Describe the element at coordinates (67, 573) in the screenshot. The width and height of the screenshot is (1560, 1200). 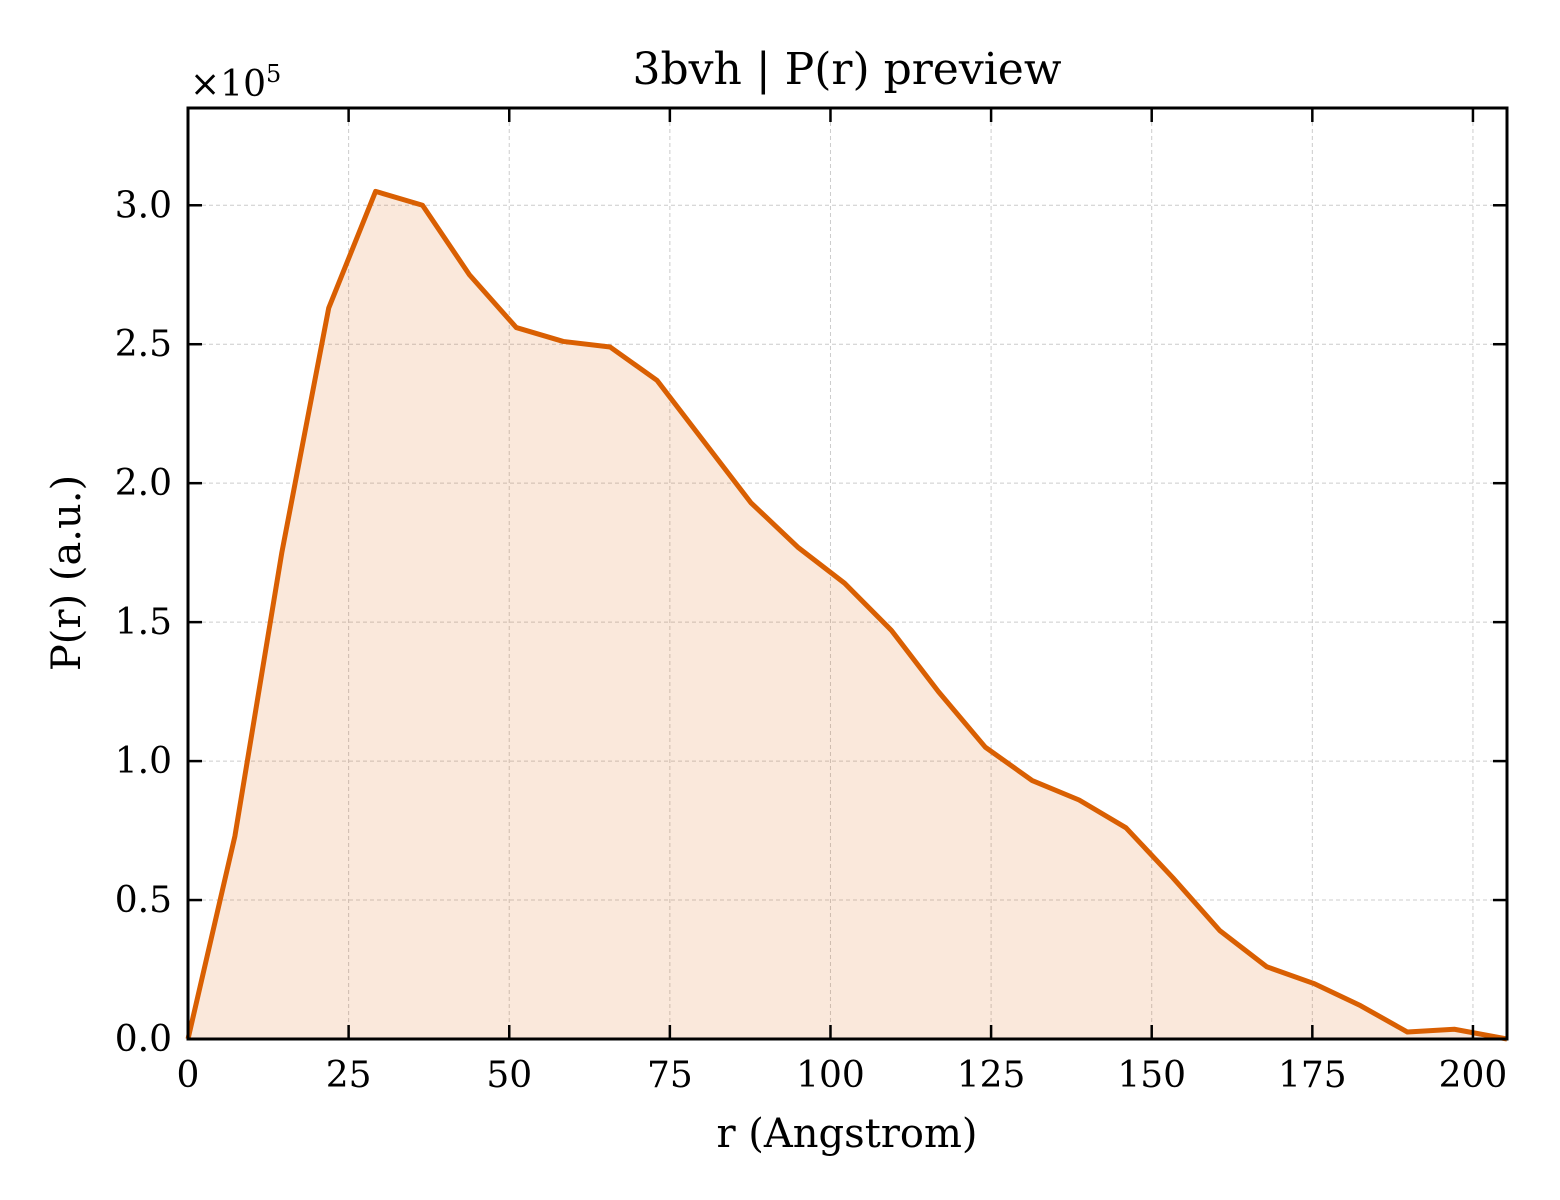
I see `y-axis-label: P(r) (a.u.)` at that location.